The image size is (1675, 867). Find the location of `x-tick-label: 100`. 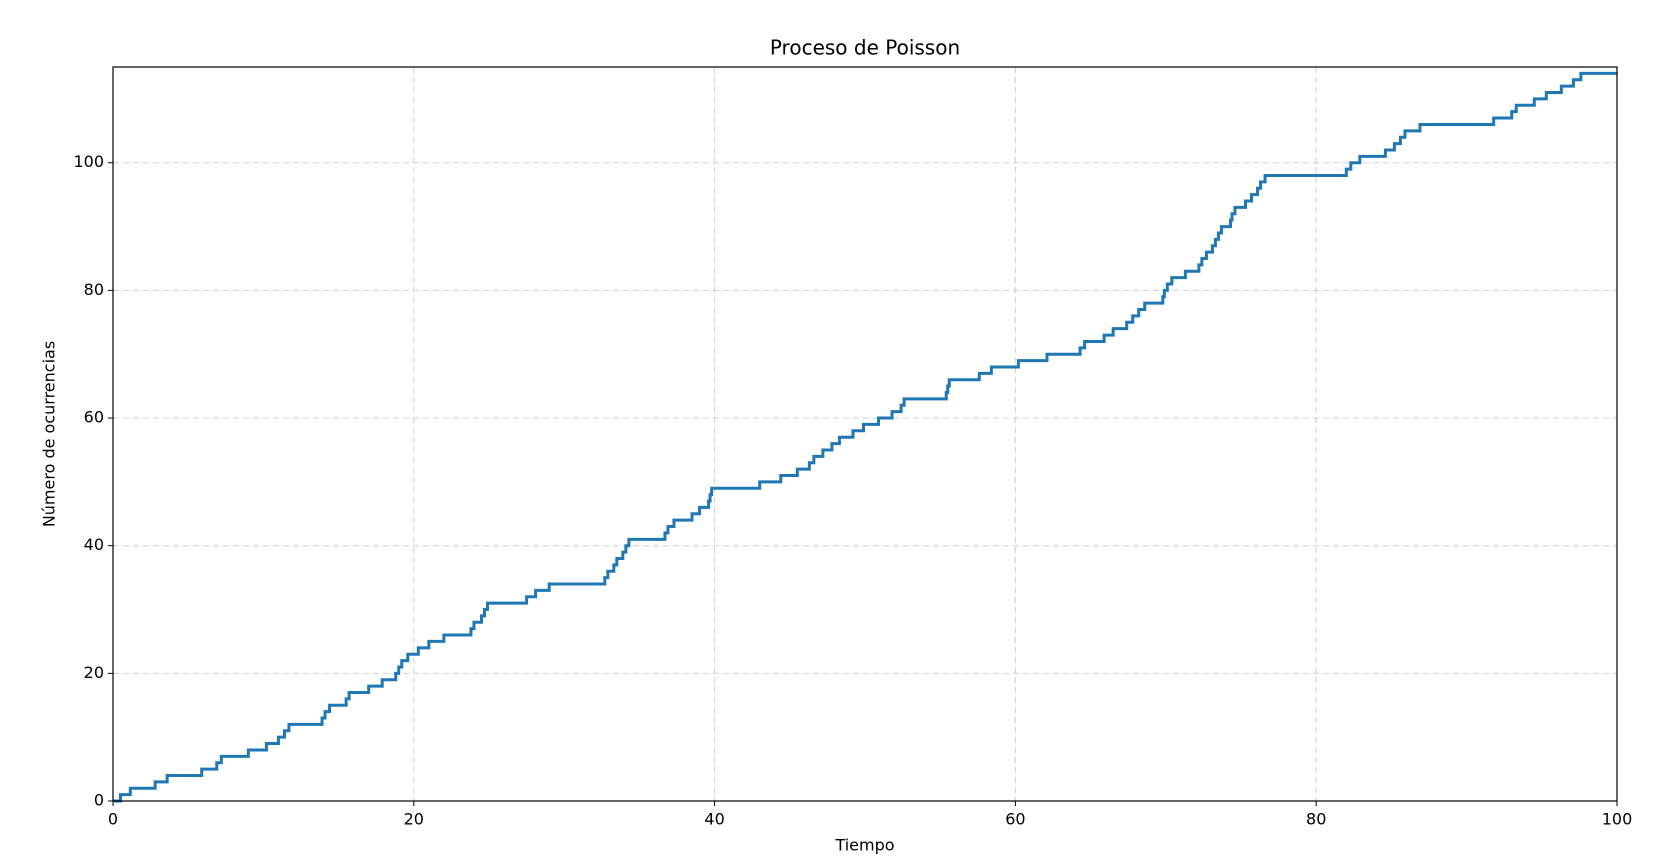

x-tick-label: 100 is located at coordinates (1617, 819).